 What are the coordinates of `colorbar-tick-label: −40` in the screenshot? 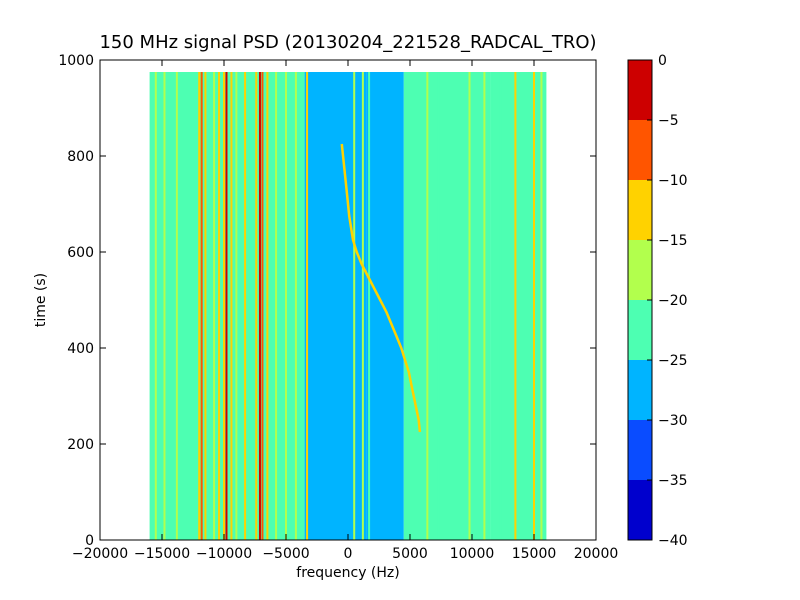 It's located at (673, 541).